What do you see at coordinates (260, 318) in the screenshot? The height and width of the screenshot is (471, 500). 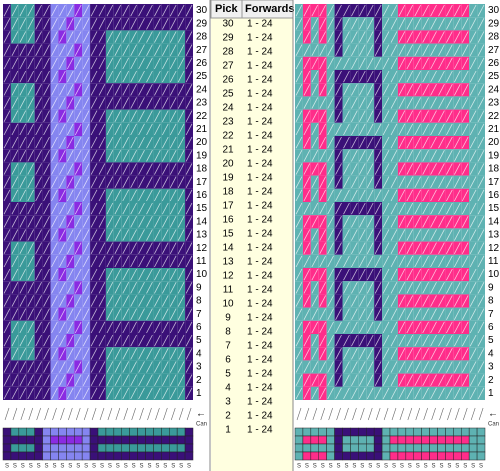 I see `pick-range: 1 - 24` at bounding box center [260, 318].